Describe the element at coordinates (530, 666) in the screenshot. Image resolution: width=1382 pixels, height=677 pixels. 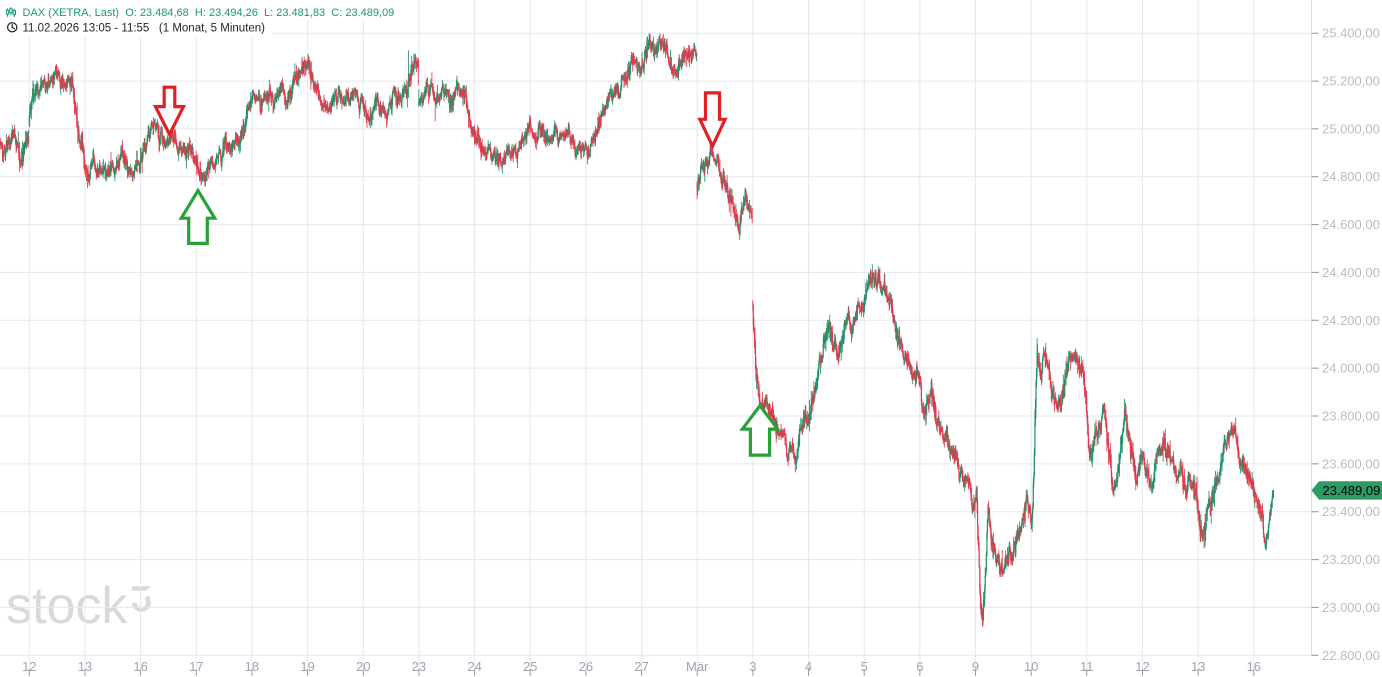
I see `svg-text: 25` at that location.